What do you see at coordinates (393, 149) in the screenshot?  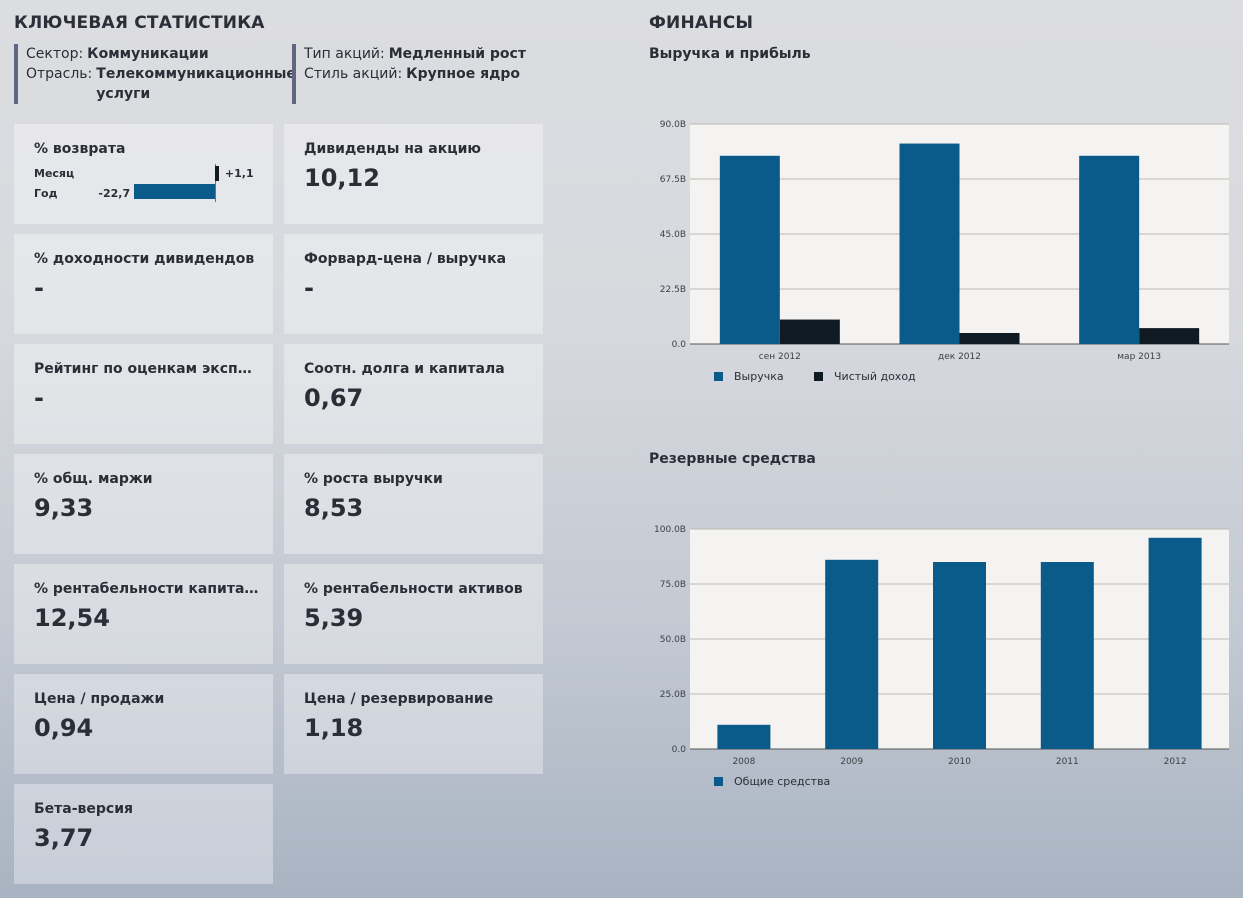 I see `stat-label: Дивиденды на акцию` at bounding box center [393, 149].